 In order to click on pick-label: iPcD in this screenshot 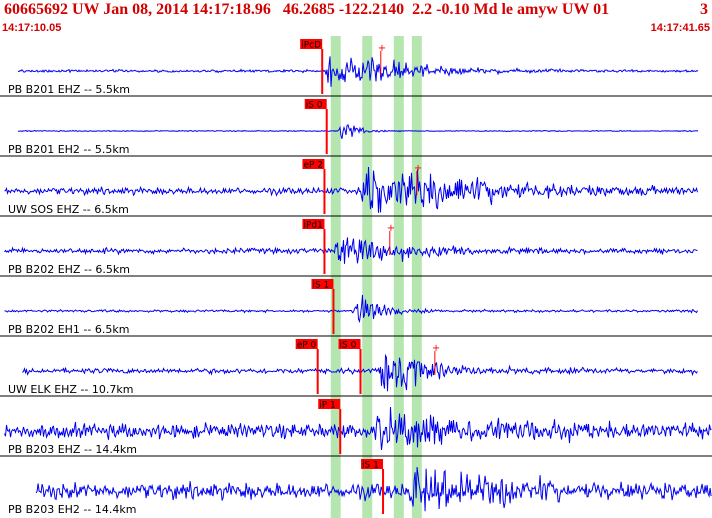, I will do `click(311, 46)`.